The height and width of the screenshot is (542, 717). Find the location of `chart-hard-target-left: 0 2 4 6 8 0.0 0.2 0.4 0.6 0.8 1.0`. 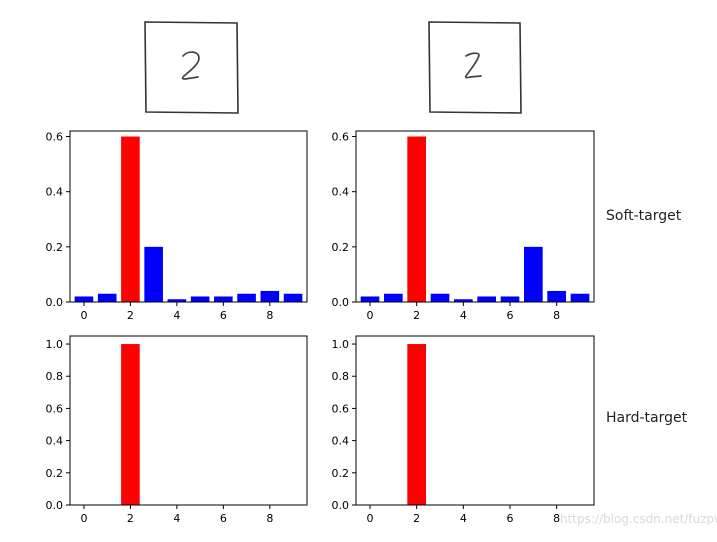

chart-hard-target-left: 0 2 4 6 8 0.0 0.2 0.4 0.6 0.8 1.0 is located at coordinates (177, 430).